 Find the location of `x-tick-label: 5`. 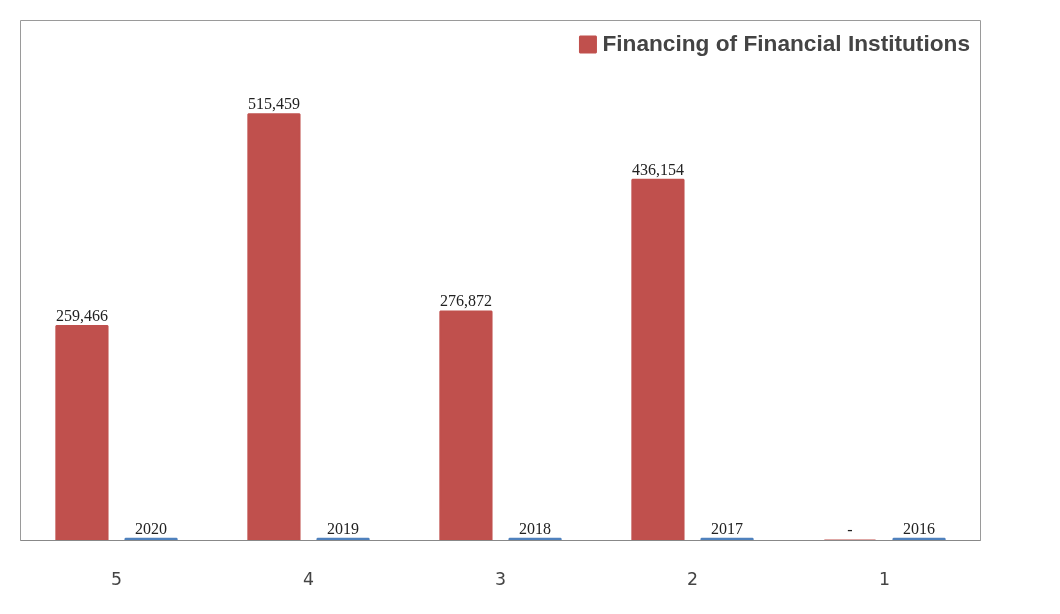

x-tick-label: 5 is located at coordinates (116, 578).